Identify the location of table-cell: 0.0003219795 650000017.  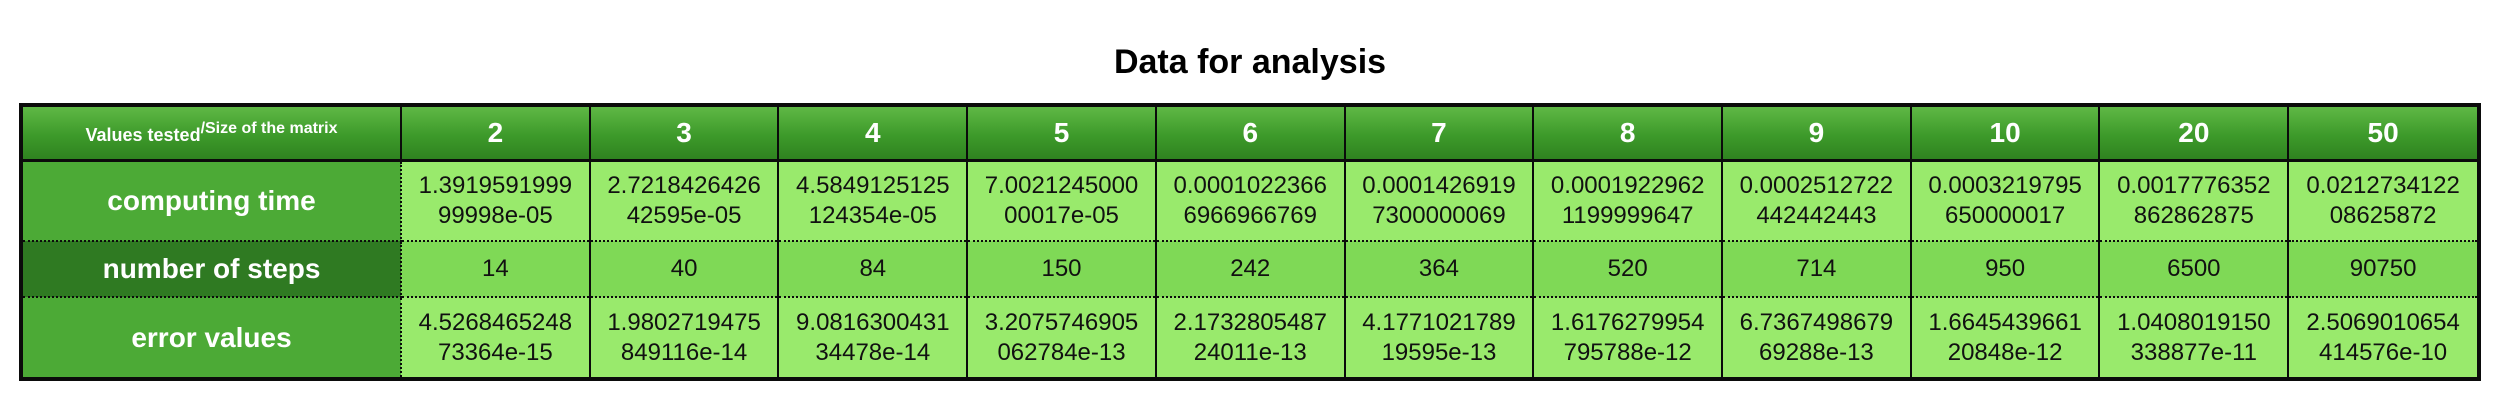
(2005, 201).